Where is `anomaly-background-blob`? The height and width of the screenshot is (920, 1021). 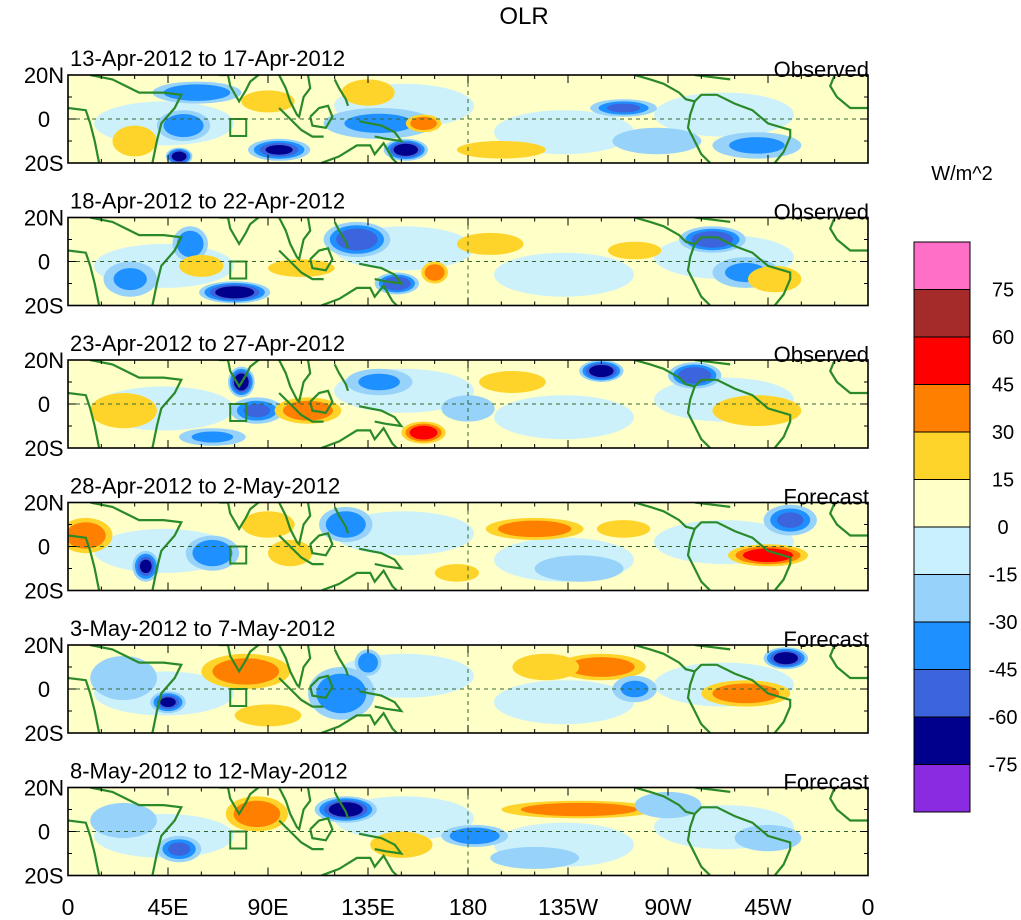
anomaly-background-blob is located at coordinates (564, 702).